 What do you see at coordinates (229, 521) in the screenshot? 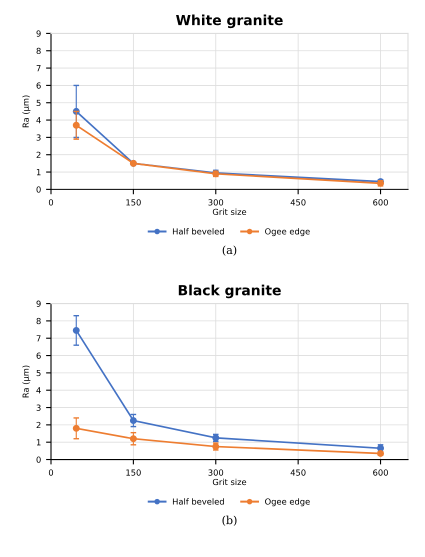
I see `text: (b)` at bounding box center [229, 521].